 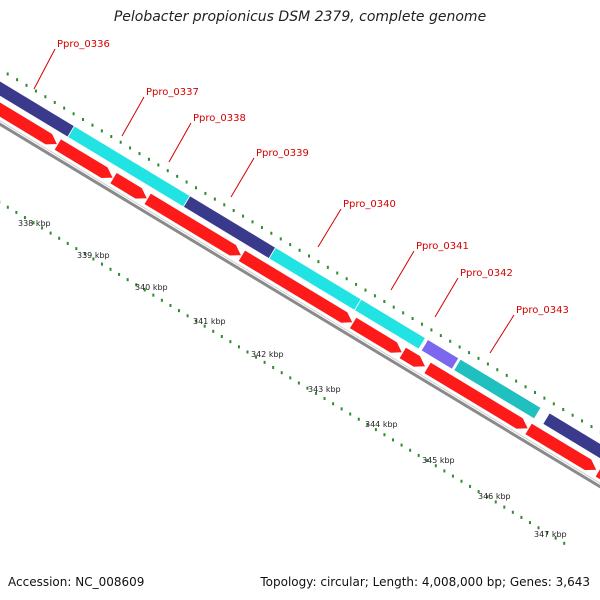 I want to click on gene-label-ppro_0343: Ppro_0343, so click(x=542, y=310).